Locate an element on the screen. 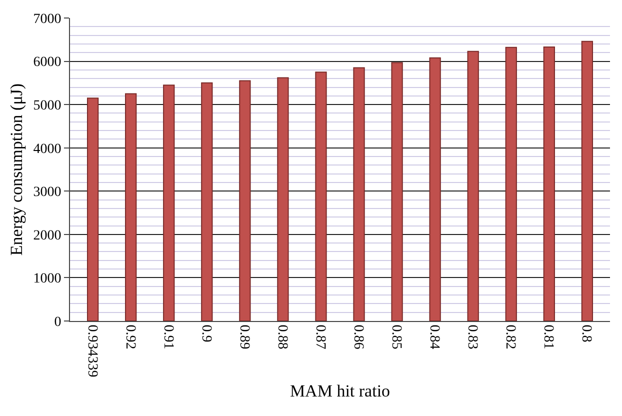  x-tick-label: 0.87 is located at coordinates (320, 337).